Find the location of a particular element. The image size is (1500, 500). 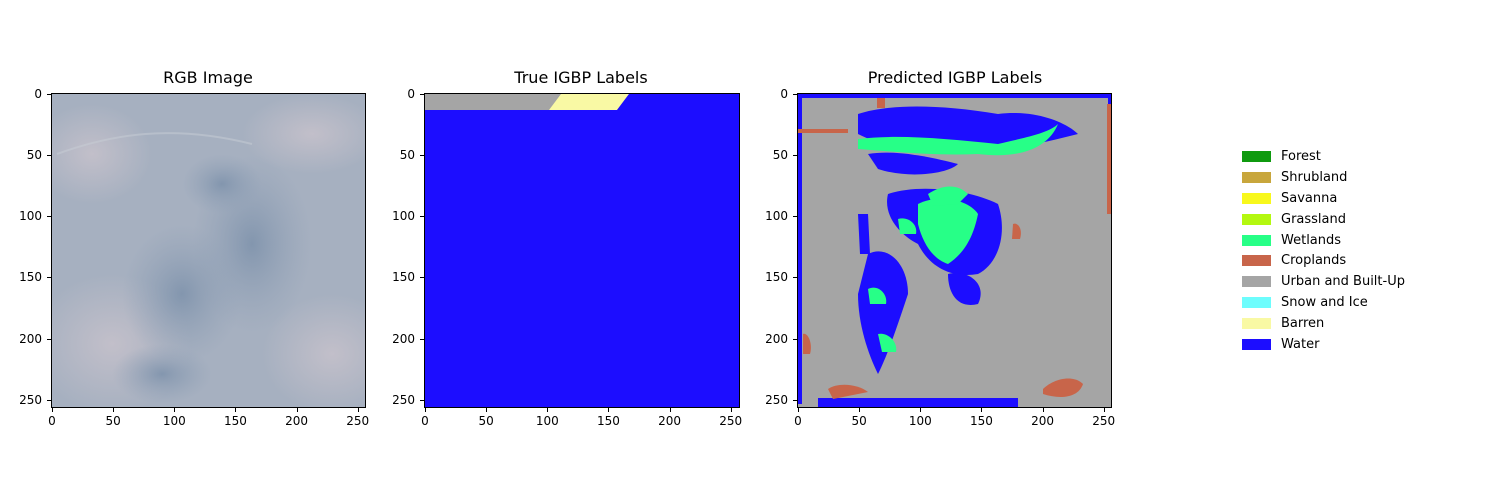

legend-item-water: Water is located at coordinates (1323, 344).